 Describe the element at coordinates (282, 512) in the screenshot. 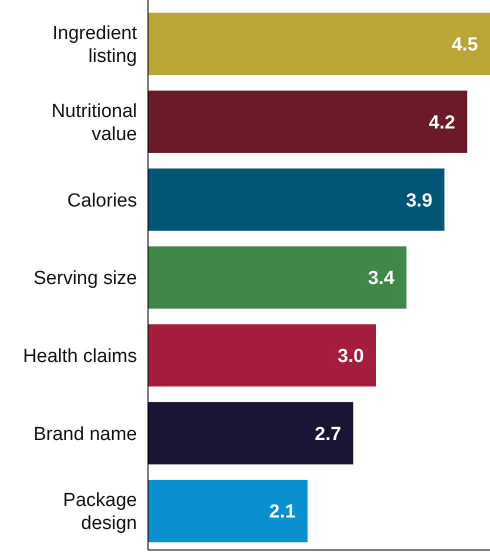

I see `data-label: 2.1` at that location.